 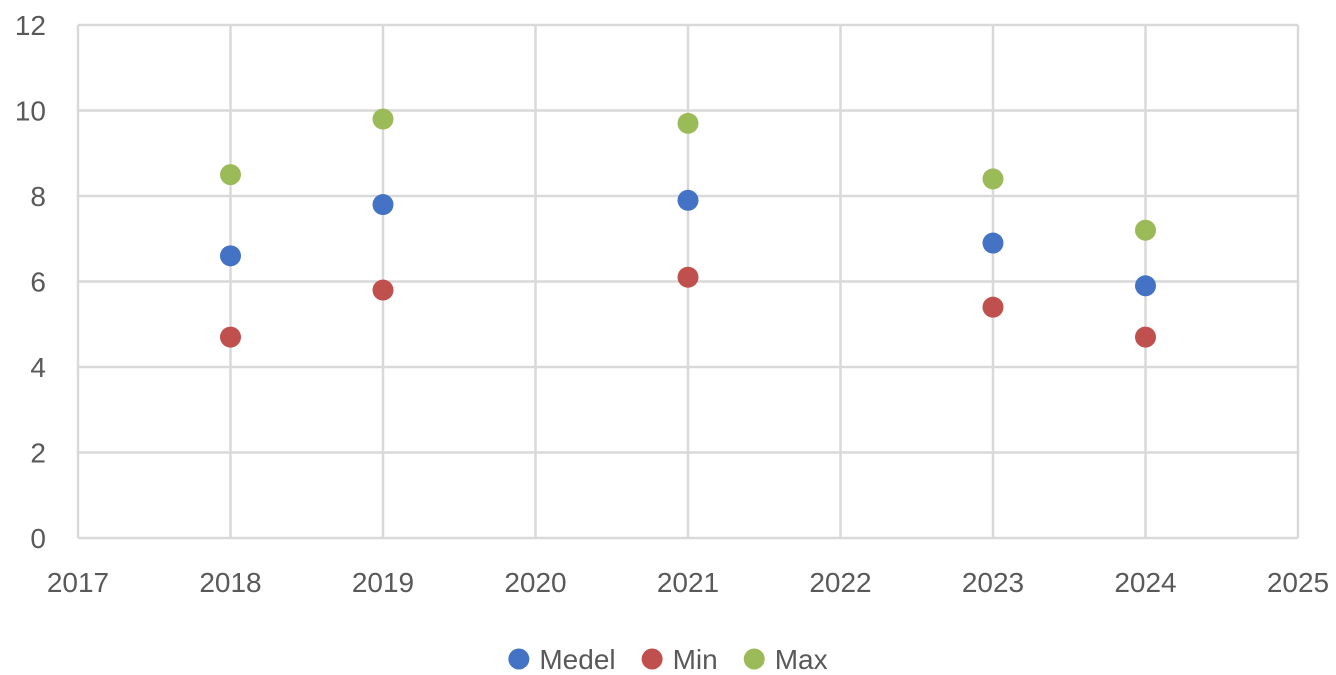 I want to click on x-tick-label: 2021, so click(x=688, y=582).